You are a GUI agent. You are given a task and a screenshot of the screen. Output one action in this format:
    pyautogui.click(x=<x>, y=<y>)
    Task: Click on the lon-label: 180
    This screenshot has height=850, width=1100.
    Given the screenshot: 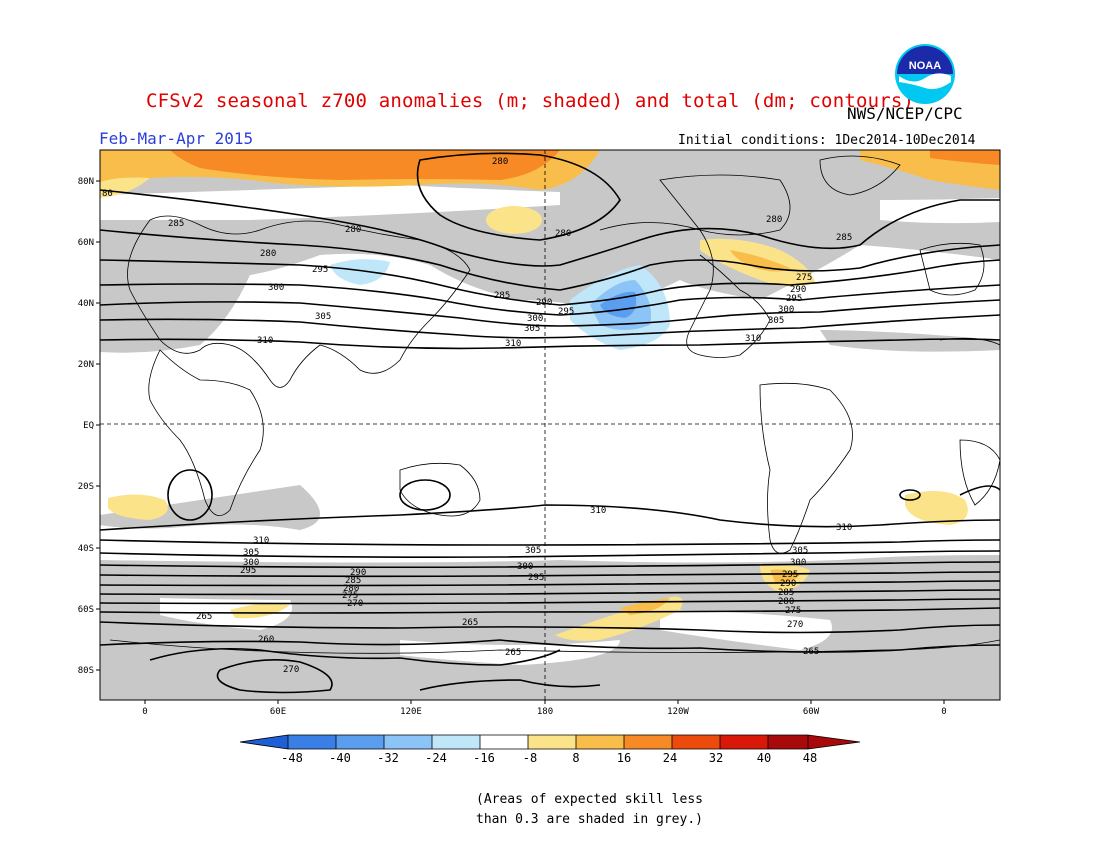 What is the action you would take?
    pyautogui.click(x=545, y=712)
    